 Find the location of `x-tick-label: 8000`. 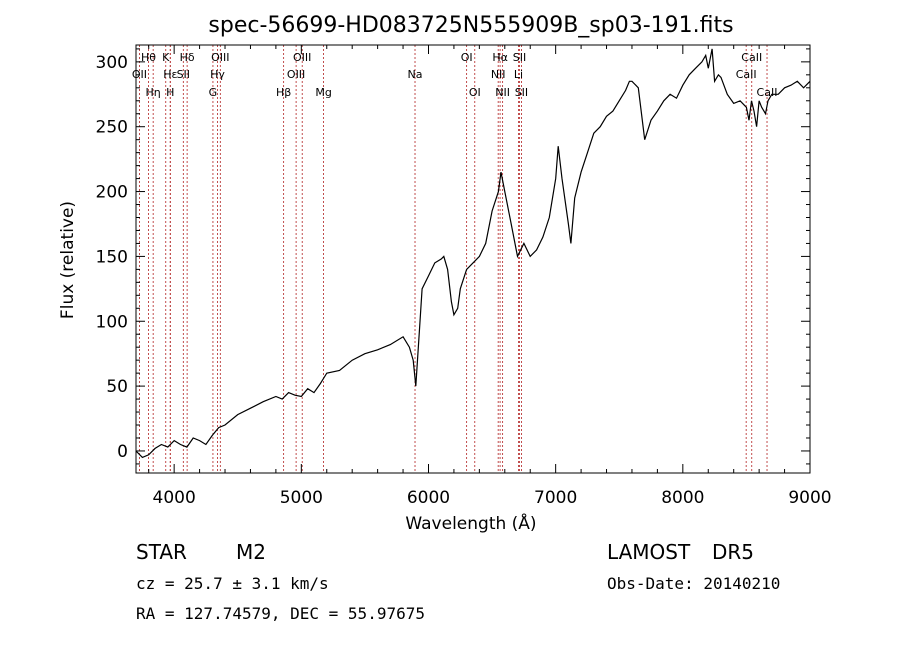

x-tick-label: 8000 is located at coordinates (682, 498).